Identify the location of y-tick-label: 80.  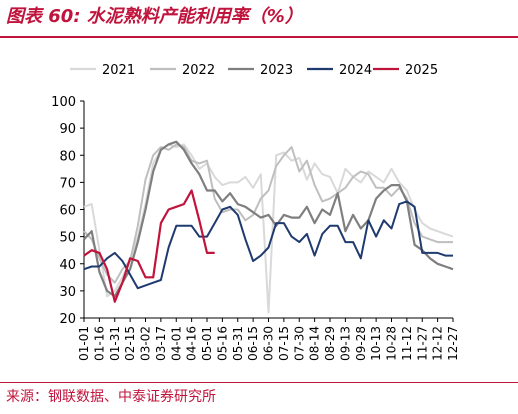
(67, 156).